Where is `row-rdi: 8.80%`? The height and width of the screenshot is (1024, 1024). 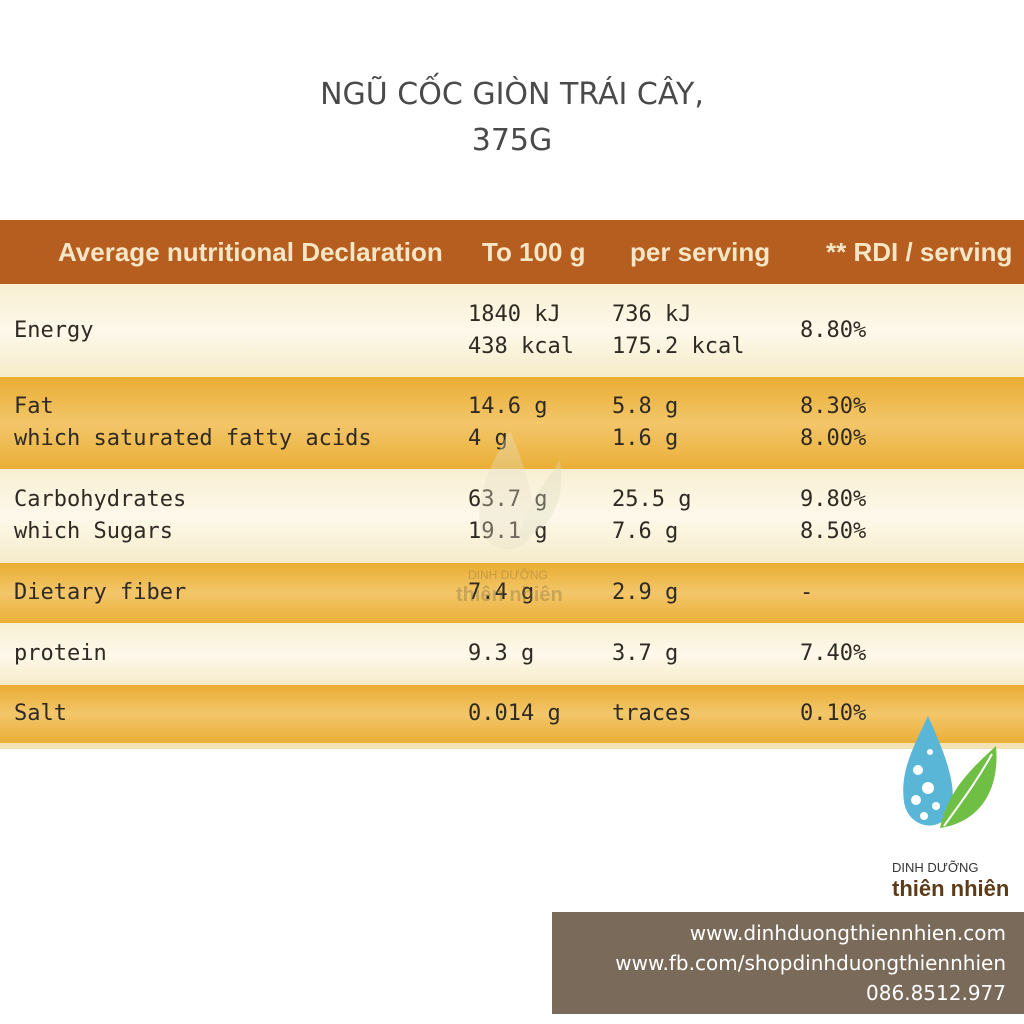
row-rdi: 8.80% is located at coordinates (833, 330).